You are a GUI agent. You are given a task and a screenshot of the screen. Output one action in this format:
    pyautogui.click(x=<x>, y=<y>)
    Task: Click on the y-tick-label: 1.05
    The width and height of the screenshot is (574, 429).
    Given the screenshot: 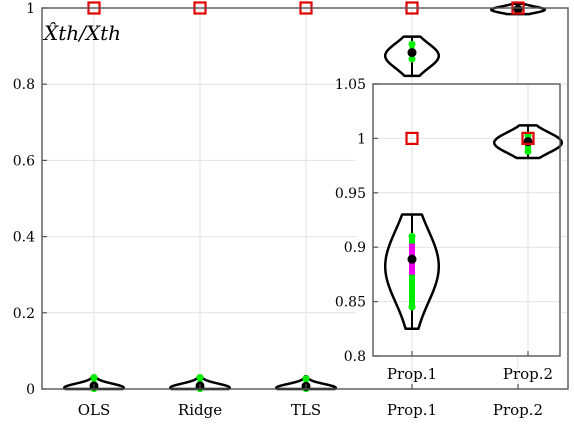 What is the action you would take?
    pyautogui.click(x=350, y=85)
    